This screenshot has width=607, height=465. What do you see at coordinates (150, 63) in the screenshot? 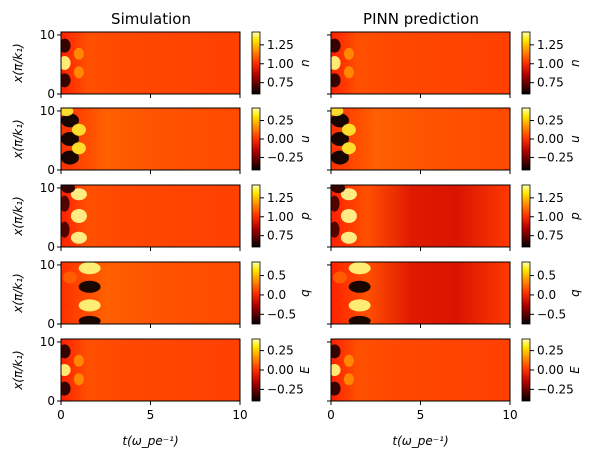
I see `heatmap-n-simulation` at bounding box center [150, 63].